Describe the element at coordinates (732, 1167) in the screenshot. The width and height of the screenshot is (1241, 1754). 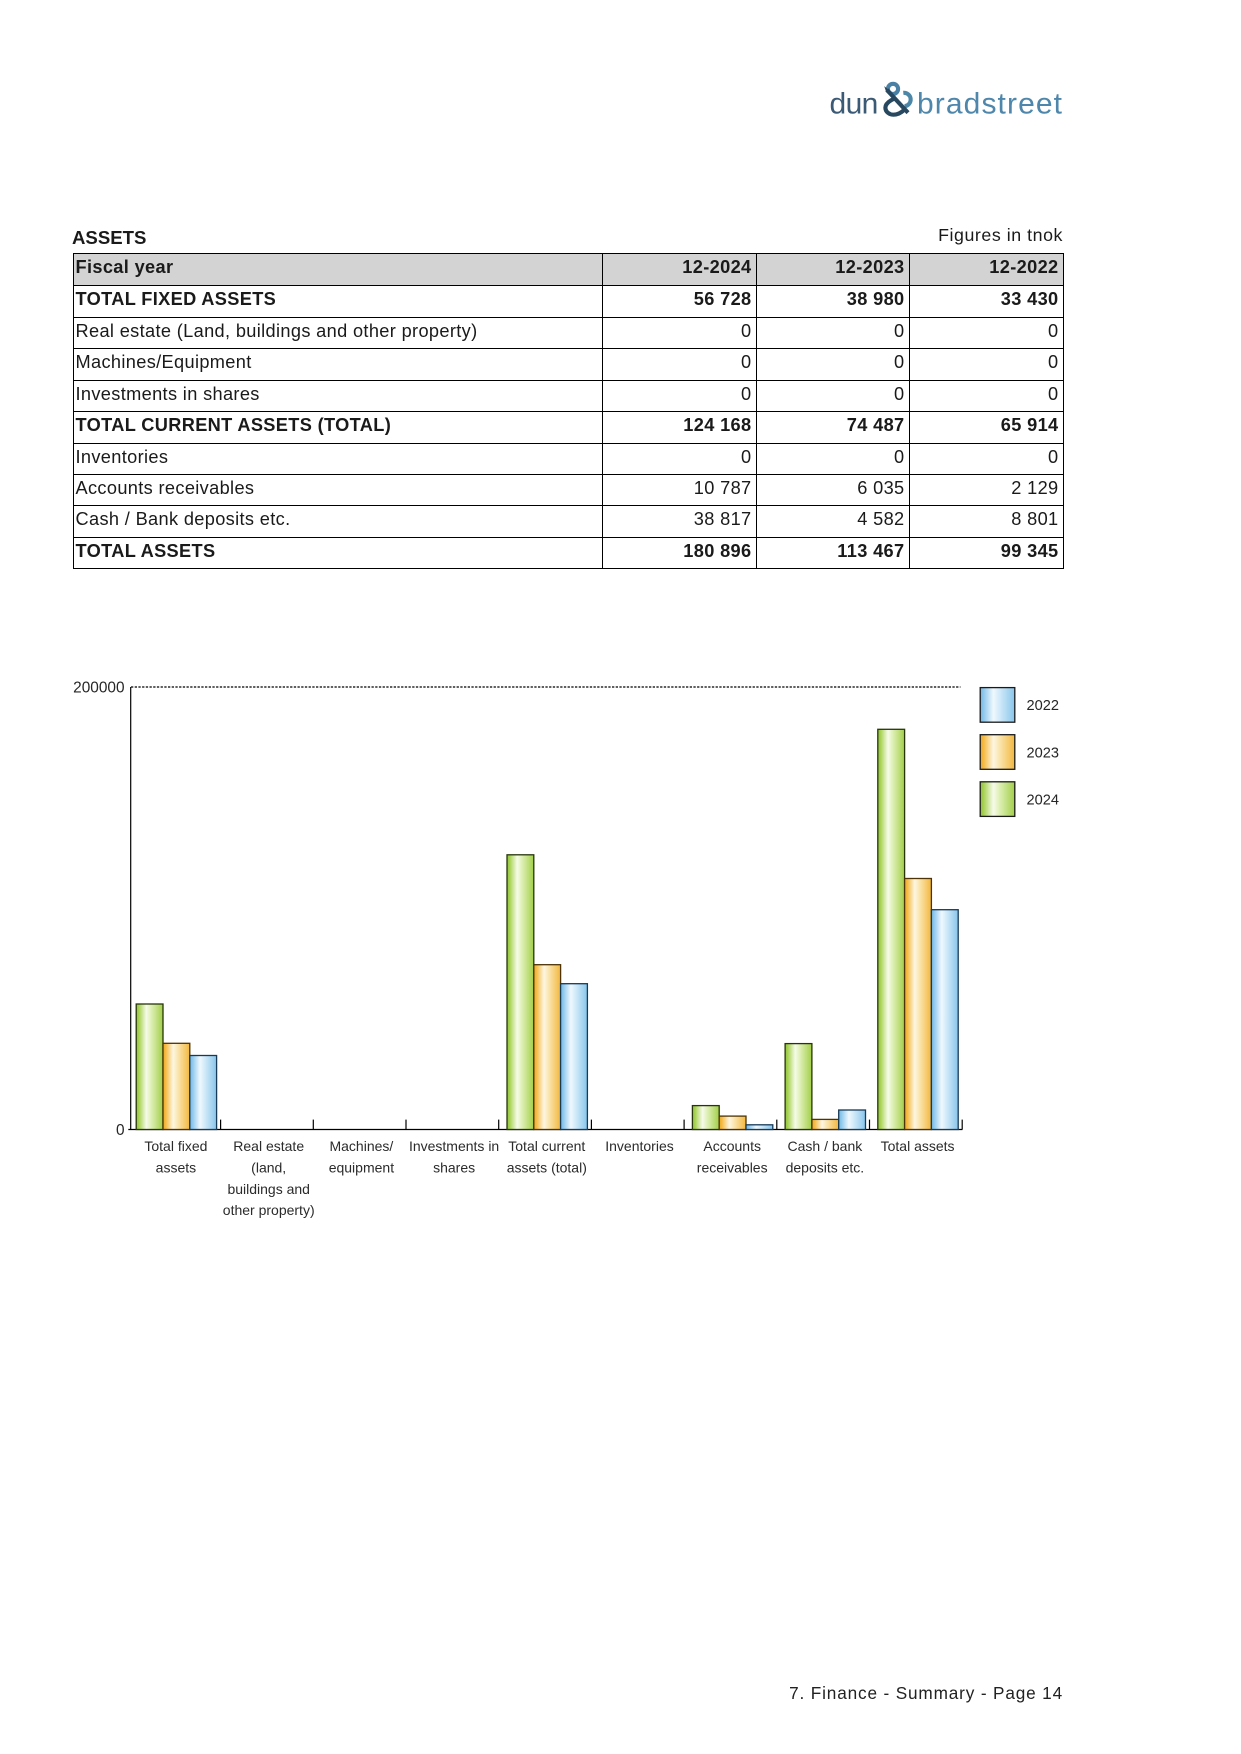
I see `svg-text: receivables` at that location.